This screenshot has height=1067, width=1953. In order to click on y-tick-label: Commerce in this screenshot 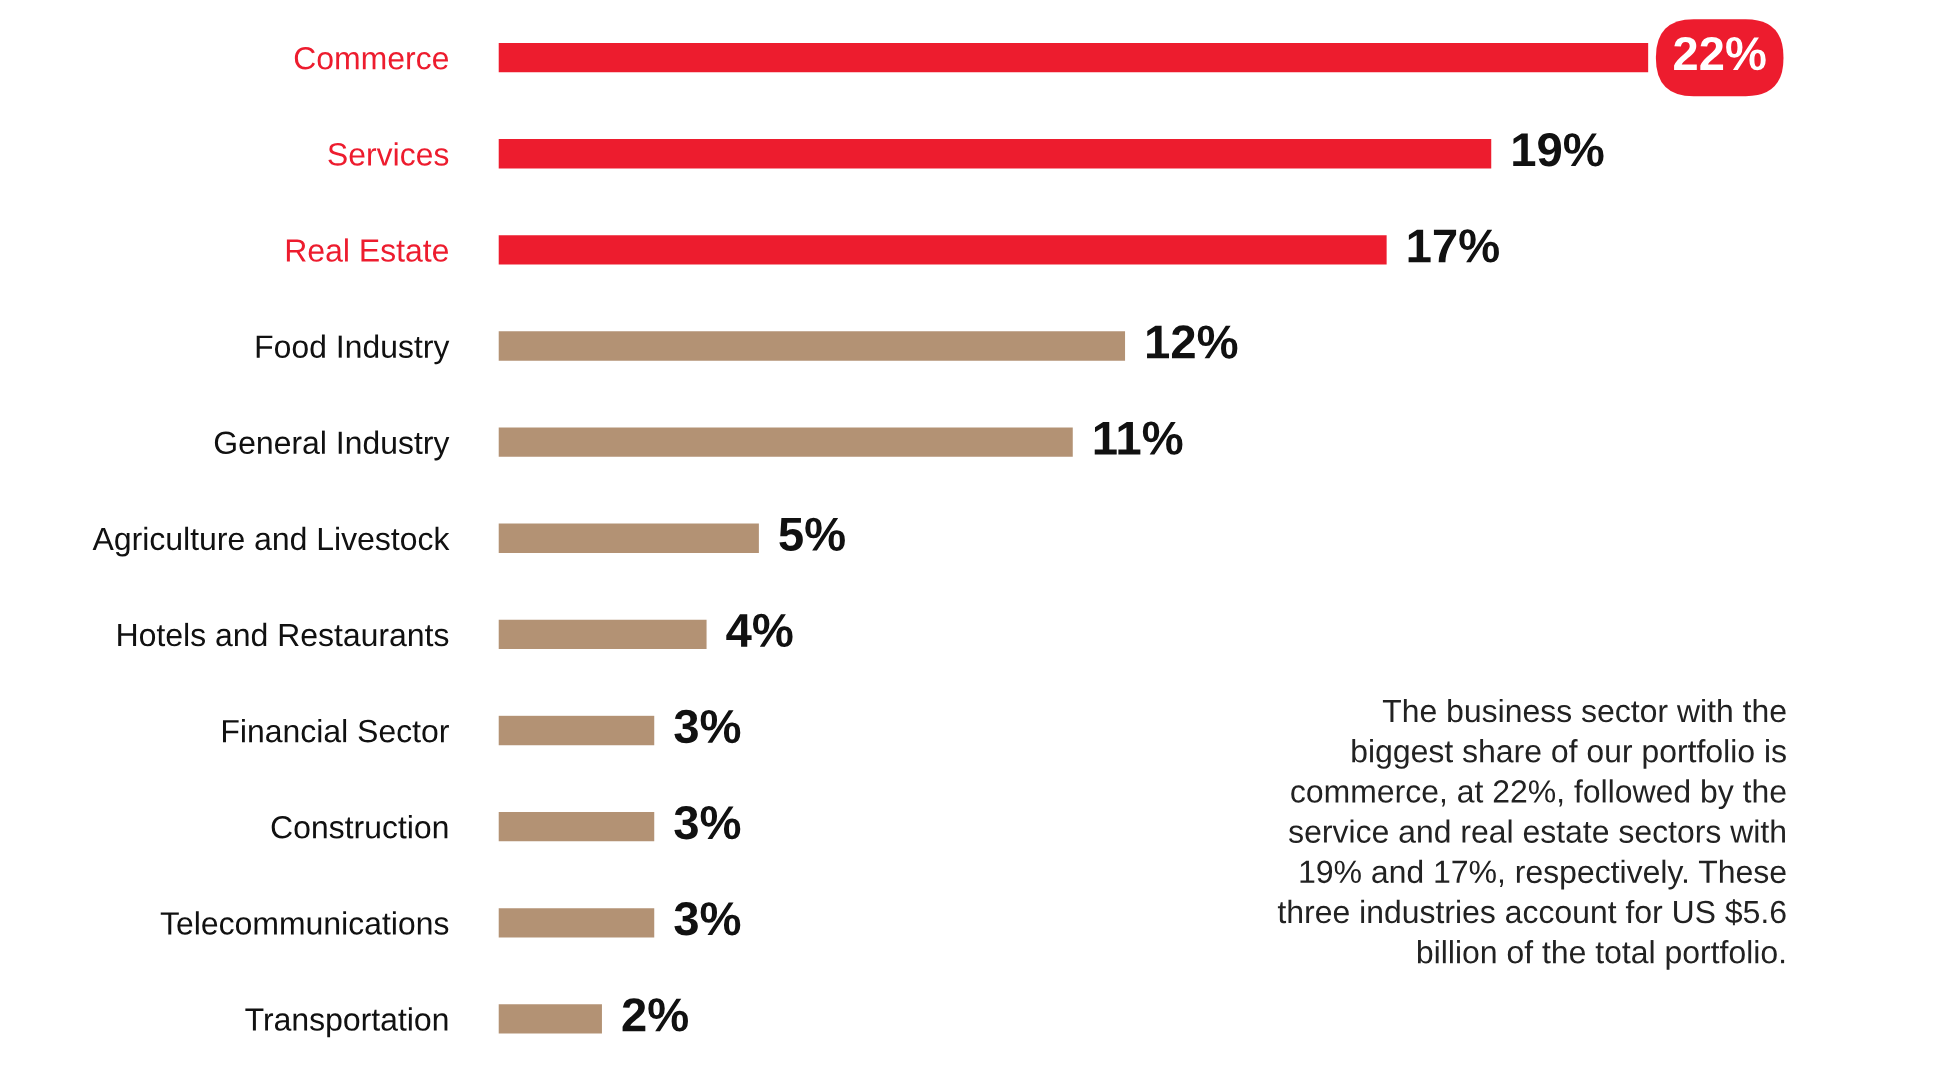, I will do `click(371, 58)`.